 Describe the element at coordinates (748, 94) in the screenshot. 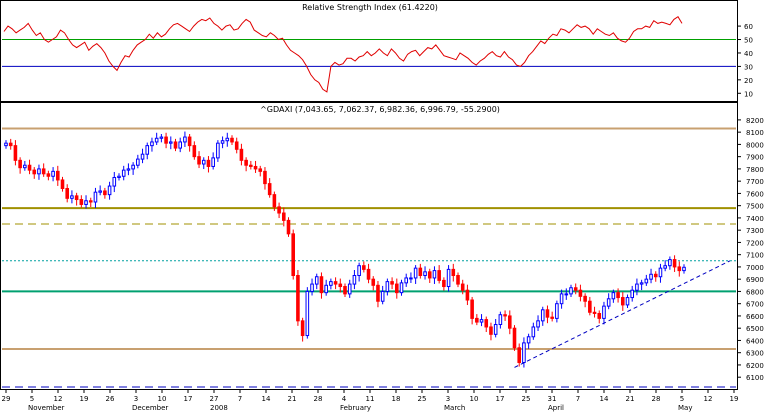

I see `rsi-tick-label: 10` at that location.